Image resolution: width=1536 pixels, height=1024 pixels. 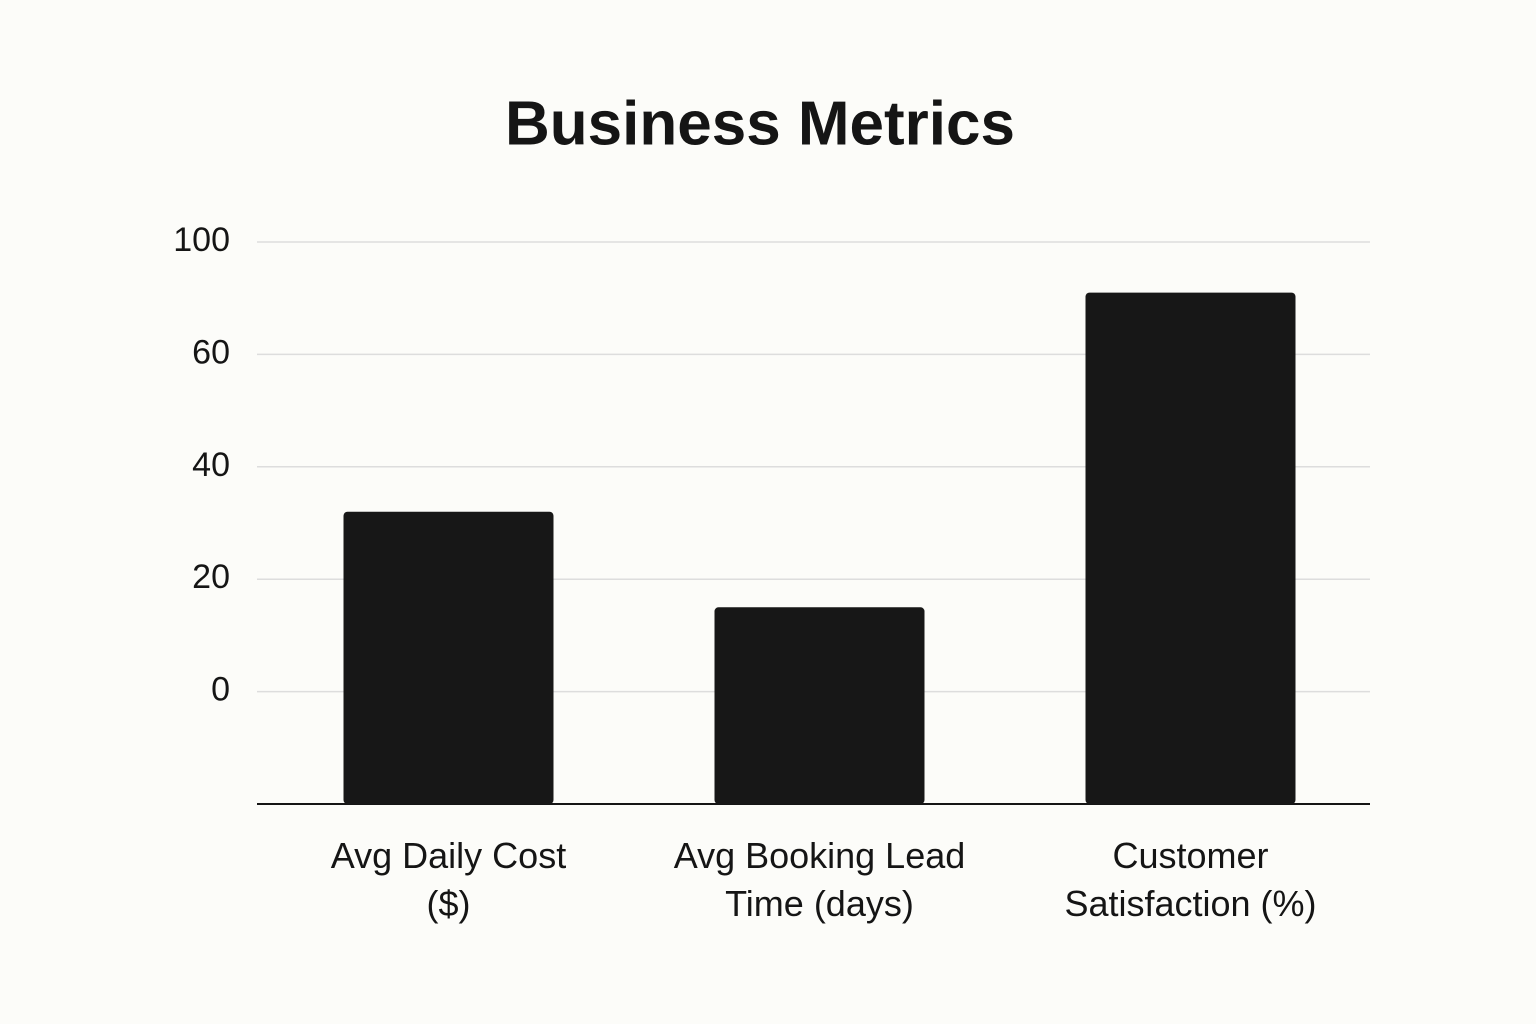 I want to click on chart-title: Business Metrics, so click(x=760, y=123).